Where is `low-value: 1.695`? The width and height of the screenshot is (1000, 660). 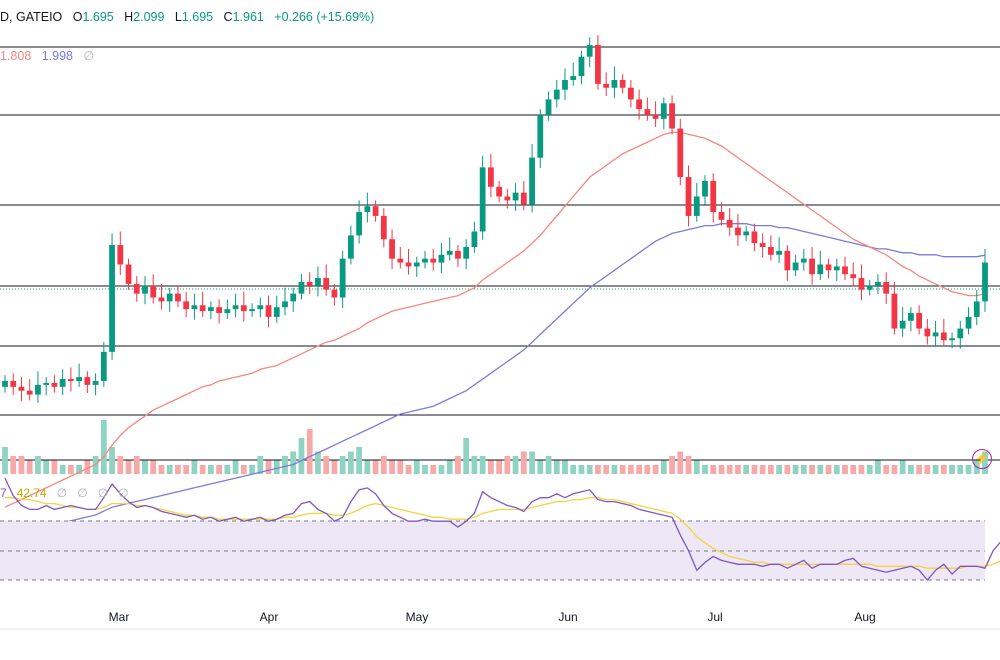 low-value: 1.695 is located at coordinates (197, 17).